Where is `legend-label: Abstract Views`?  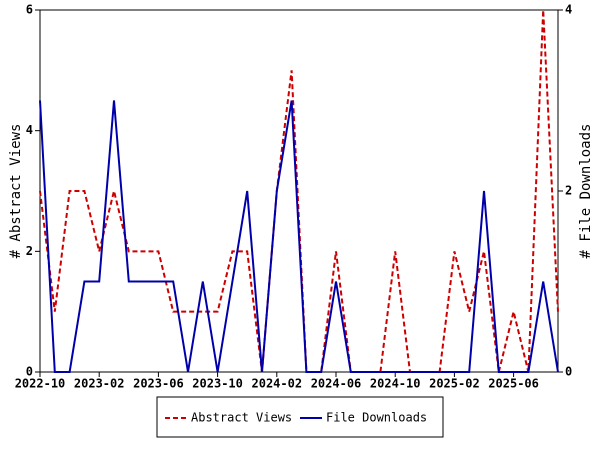 legend-label: Abstract Views is located at coordinates (241, 418).